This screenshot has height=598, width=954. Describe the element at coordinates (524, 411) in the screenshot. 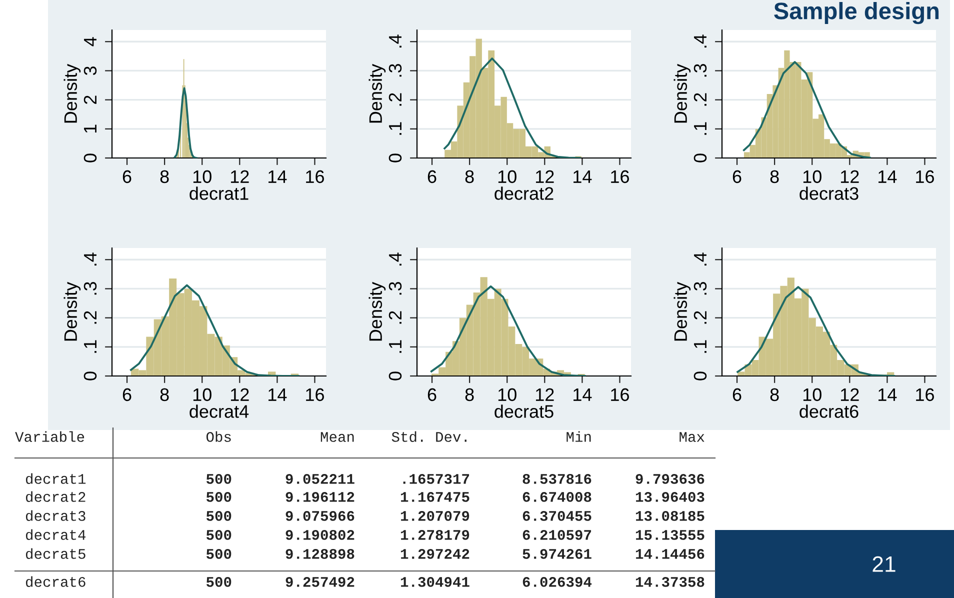

I see `x-axis-title: decrat5` at that location.